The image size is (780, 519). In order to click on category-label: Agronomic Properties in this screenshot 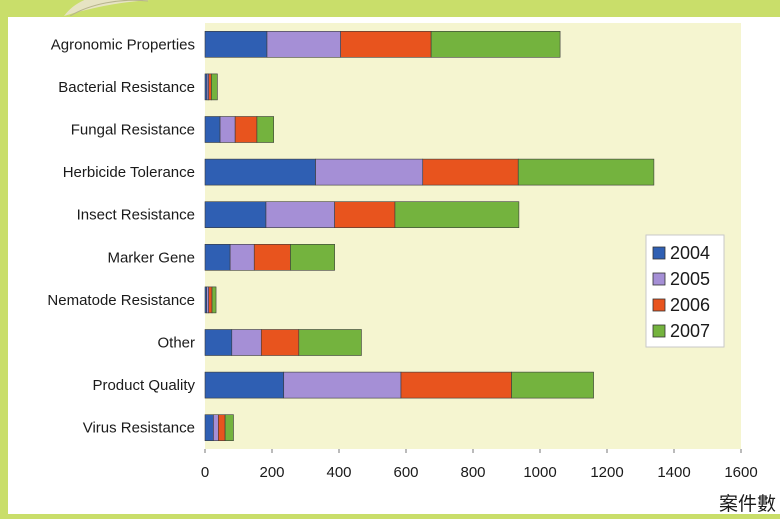, I will do `click(123, 44)`.